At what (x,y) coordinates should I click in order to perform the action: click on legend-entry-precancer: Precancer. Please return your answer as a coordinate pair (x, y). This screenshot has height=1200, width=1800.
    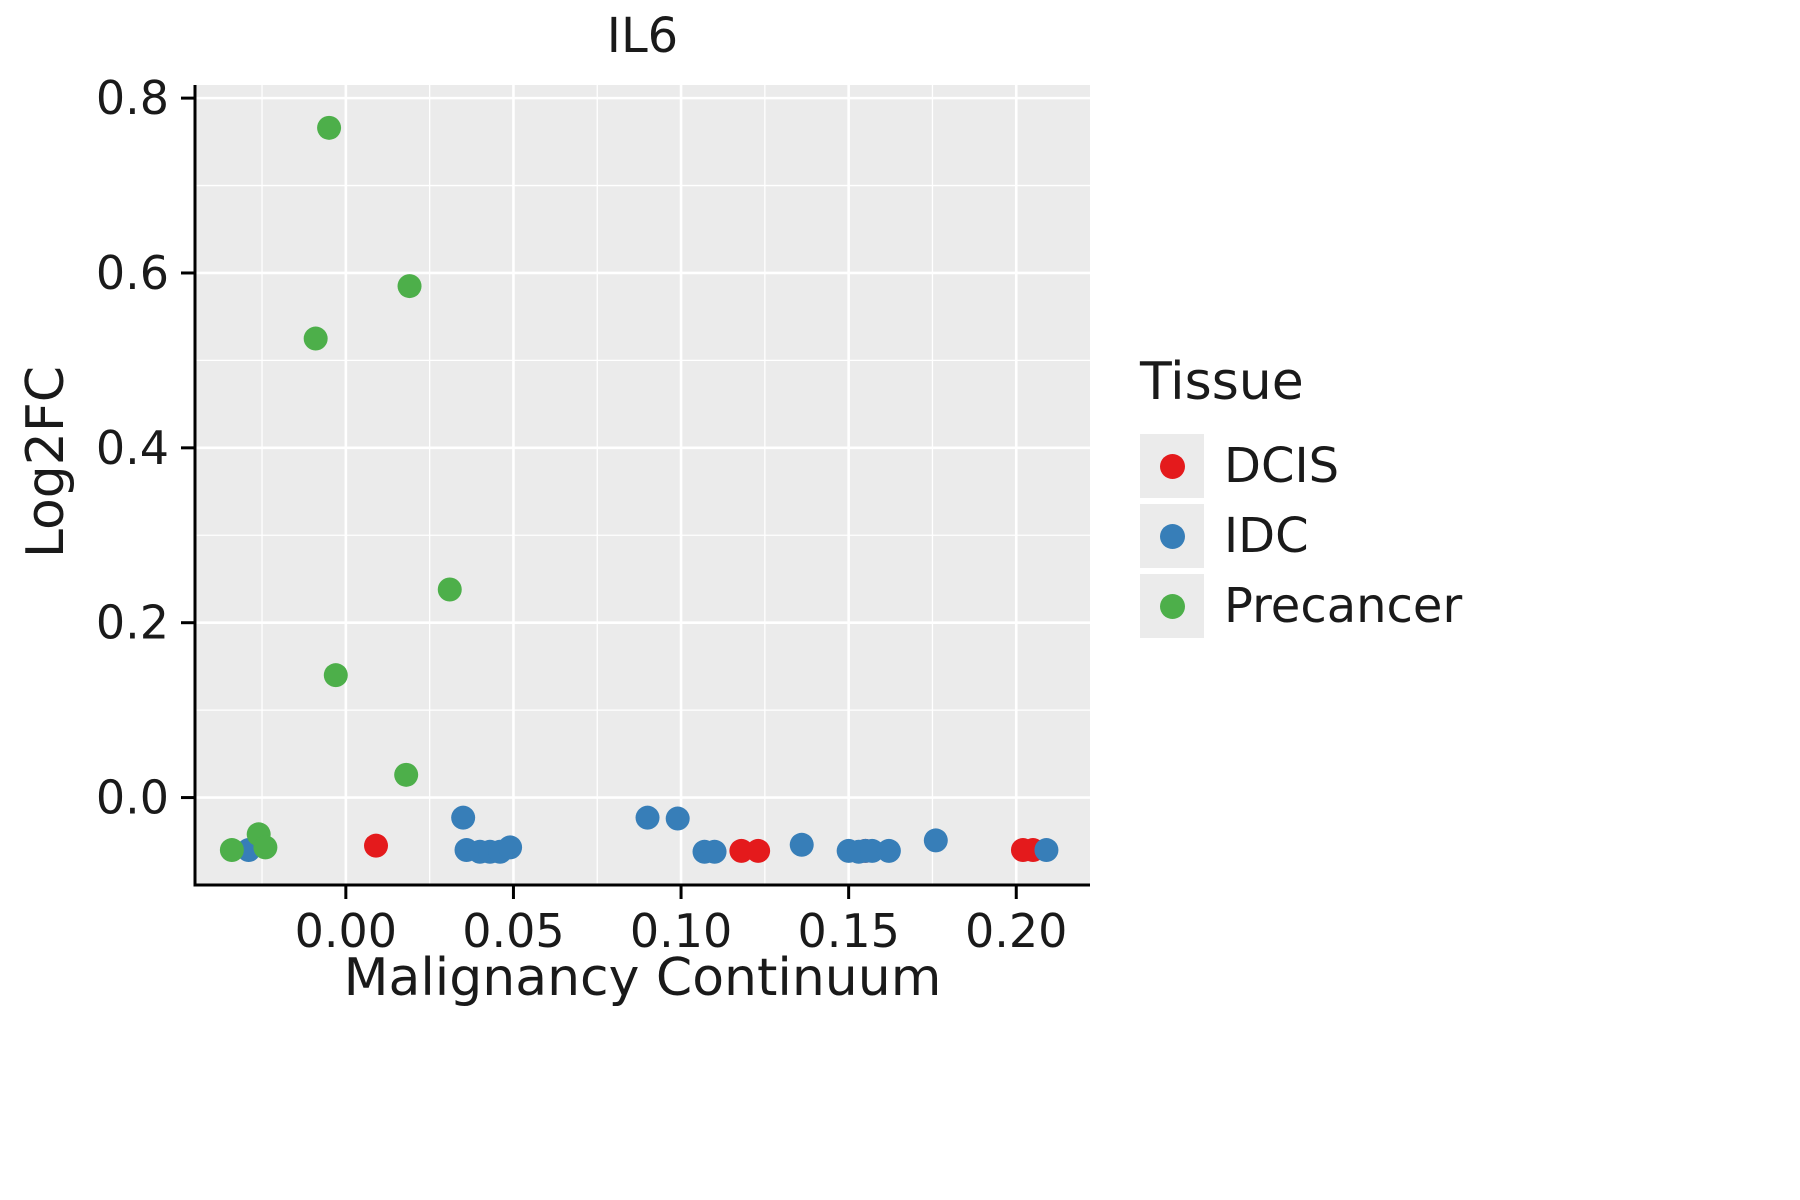
    Looking at the image, I should click on (1301, 606).